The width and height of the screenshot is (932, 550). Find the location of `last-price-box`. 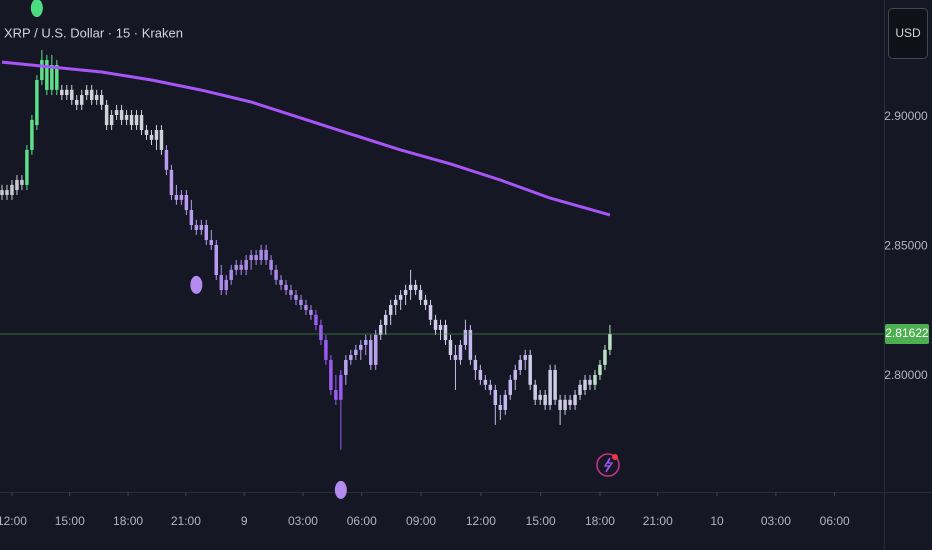

last-price-box is located at coordinates (907, 333).